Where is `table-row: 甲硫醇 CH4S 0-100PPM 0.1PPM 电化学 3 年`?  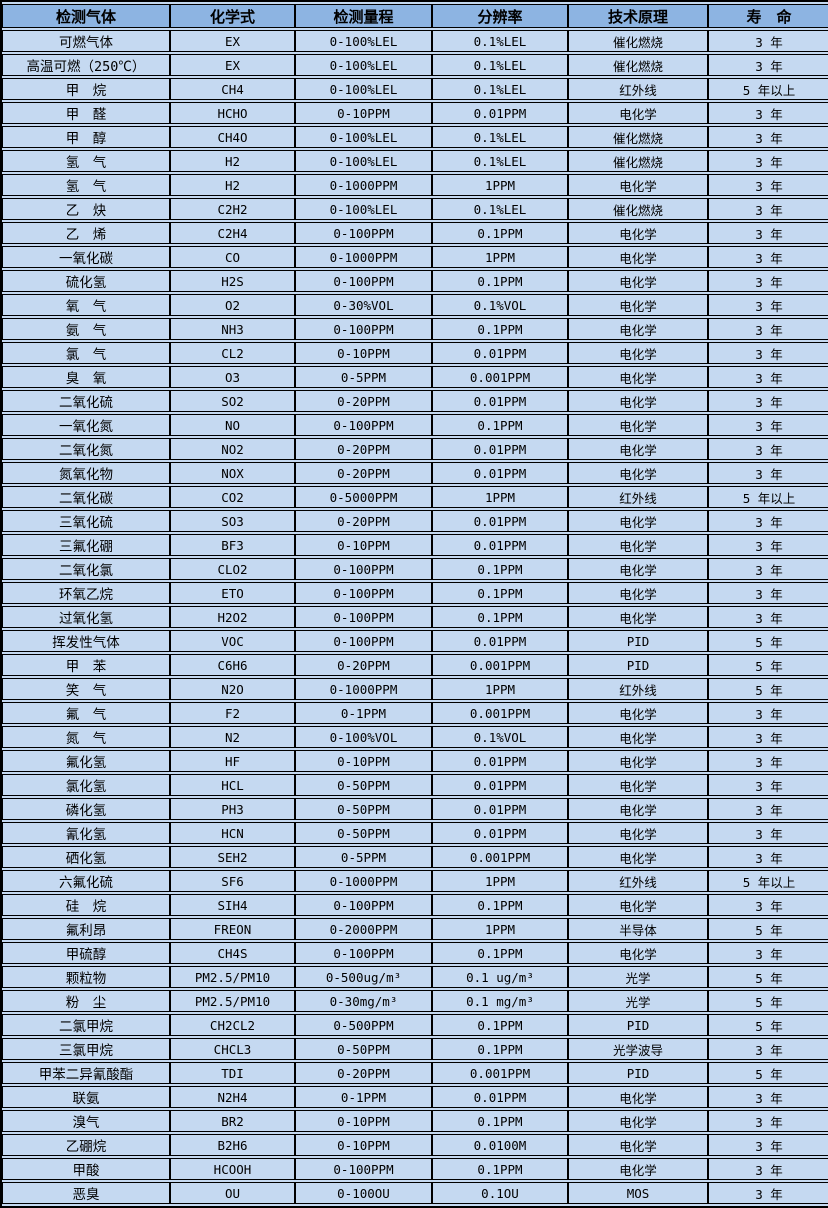
table-row: 甲硫醇 CH4S 0-100PPM 0.1PPM 电化学 3 年 is located at coordinates (415, 953).